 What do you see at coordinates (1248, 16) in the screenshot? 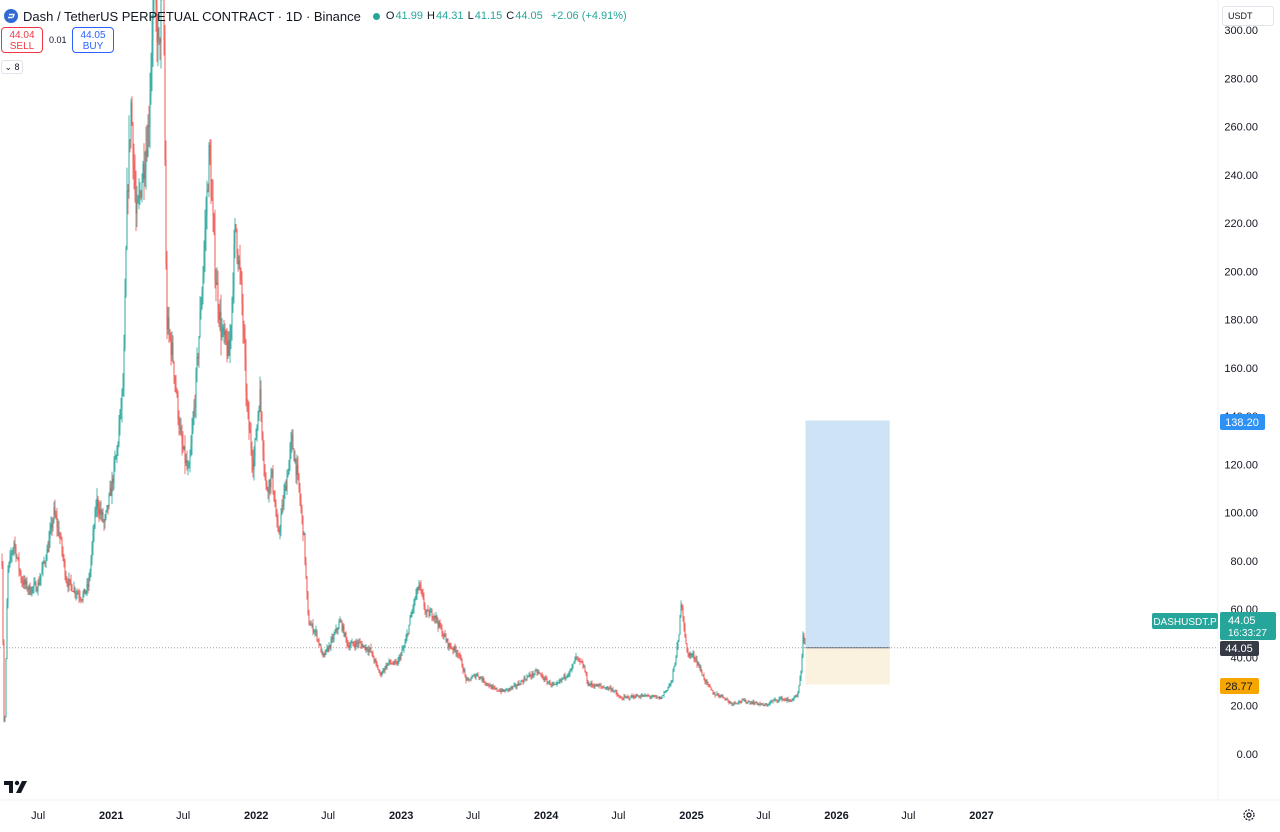
I see `currency-selector: USDT` at bounding box center [1248, 16].